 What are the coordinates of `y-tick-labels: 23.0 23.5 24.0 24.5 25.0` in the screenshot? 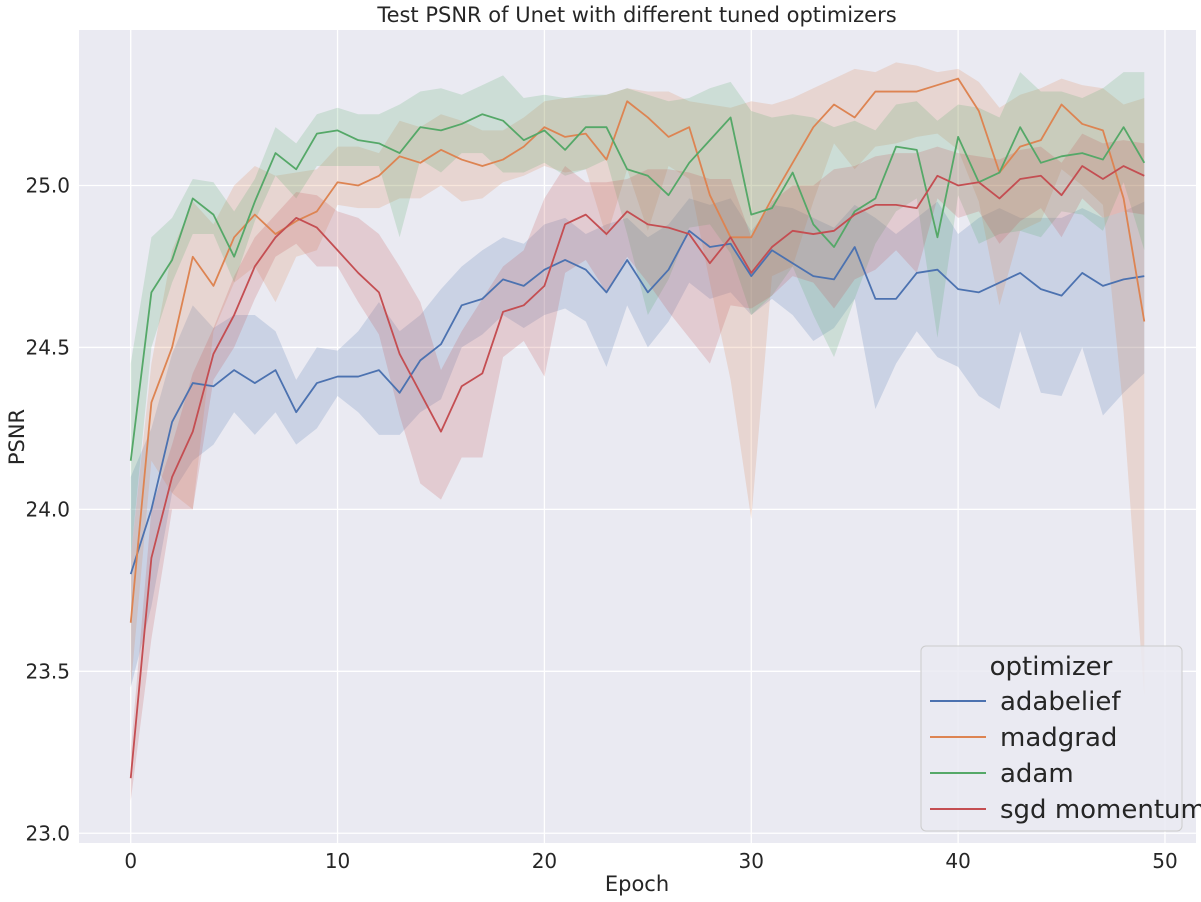 It's located at (47, 509).